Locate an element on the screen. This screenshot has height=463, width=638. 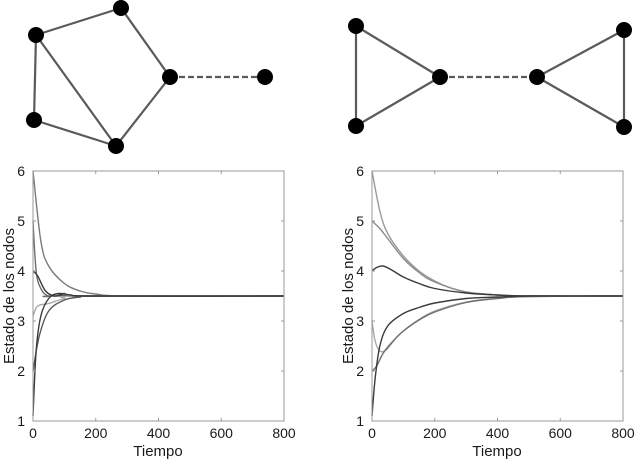
network-graph-right is located at coordinates (490, 76).